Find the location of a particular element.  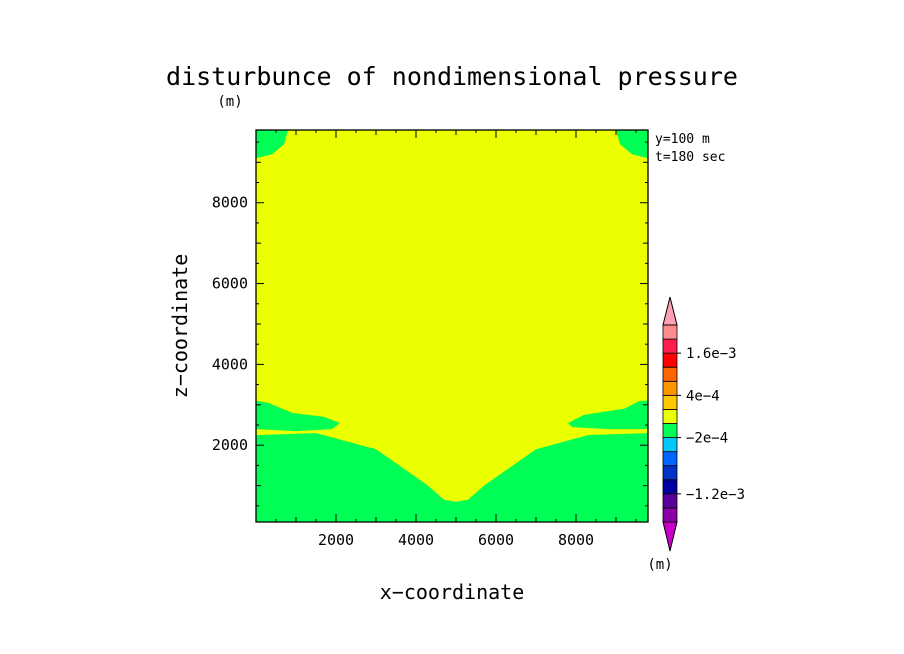

y-tick-label: 6000 is located at coordinates (230, 284).